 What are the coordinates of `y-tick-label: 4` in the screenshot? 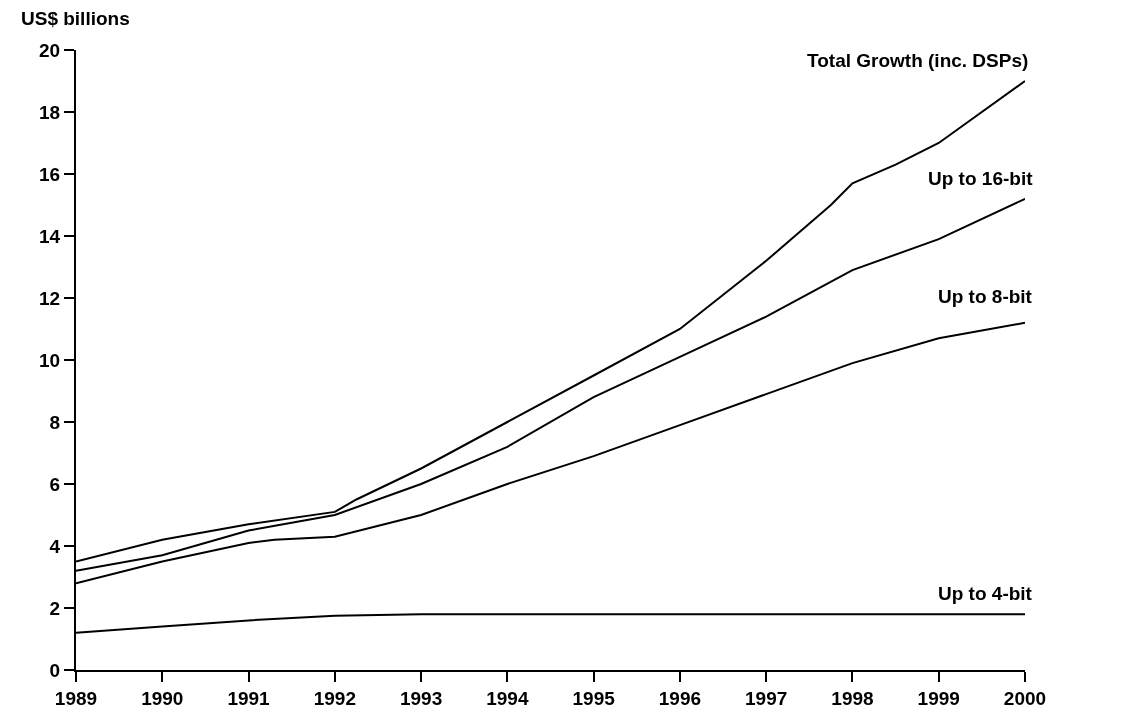 It's located at (55, 546).